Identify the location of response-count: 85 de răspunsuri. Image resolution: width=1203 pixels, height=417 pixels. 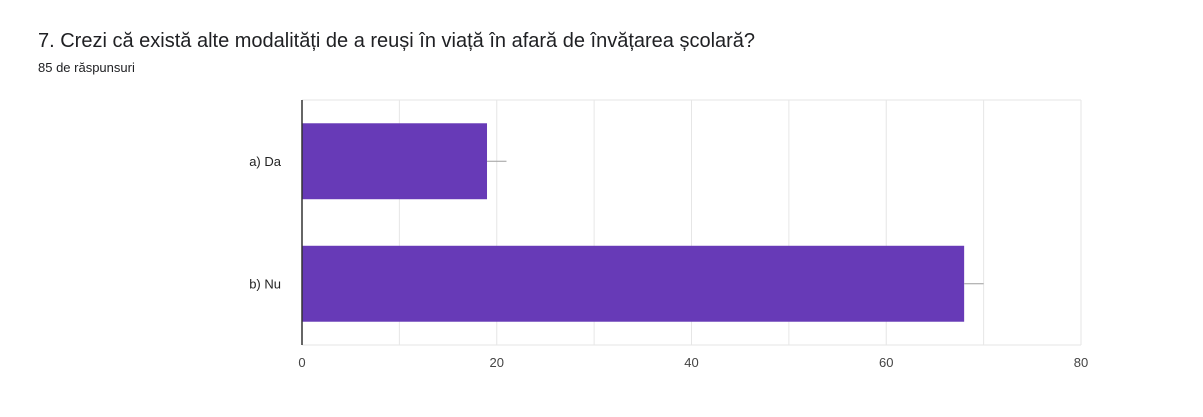
(86, 67).